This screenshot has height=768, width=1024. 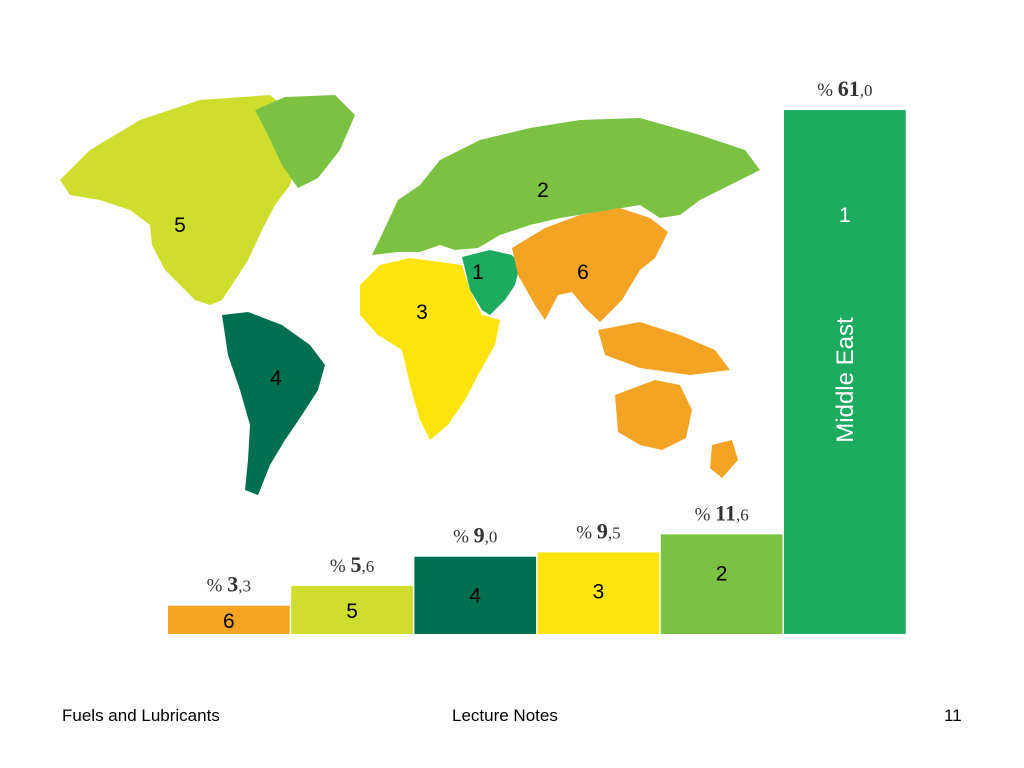 What do you see at coordinates (229, 584) in the screenshot?
I see `bar-value-label-6: % 3,3` at bounding box center [229, 584].